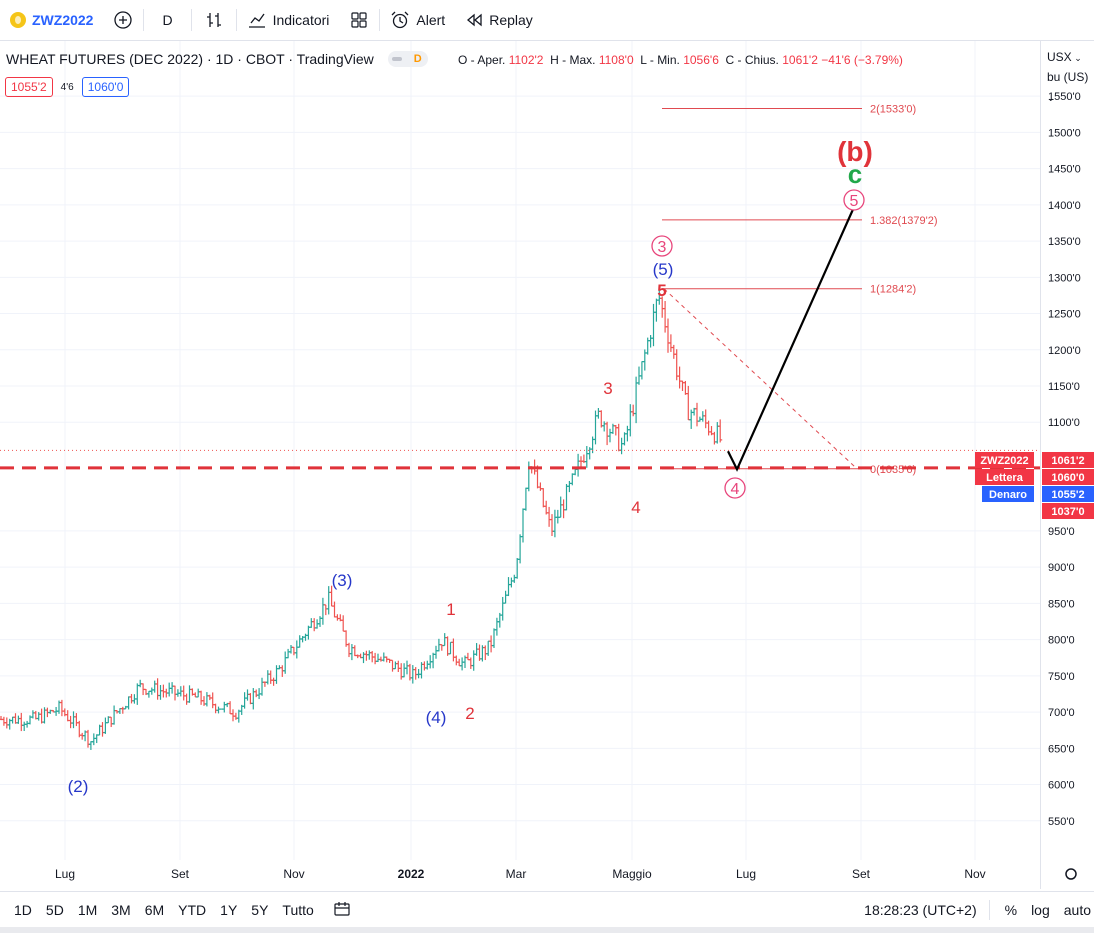  Describe the element at coordinates (260, 910) in the screenshot. I see `range-button-5y: 5Y` at that location.